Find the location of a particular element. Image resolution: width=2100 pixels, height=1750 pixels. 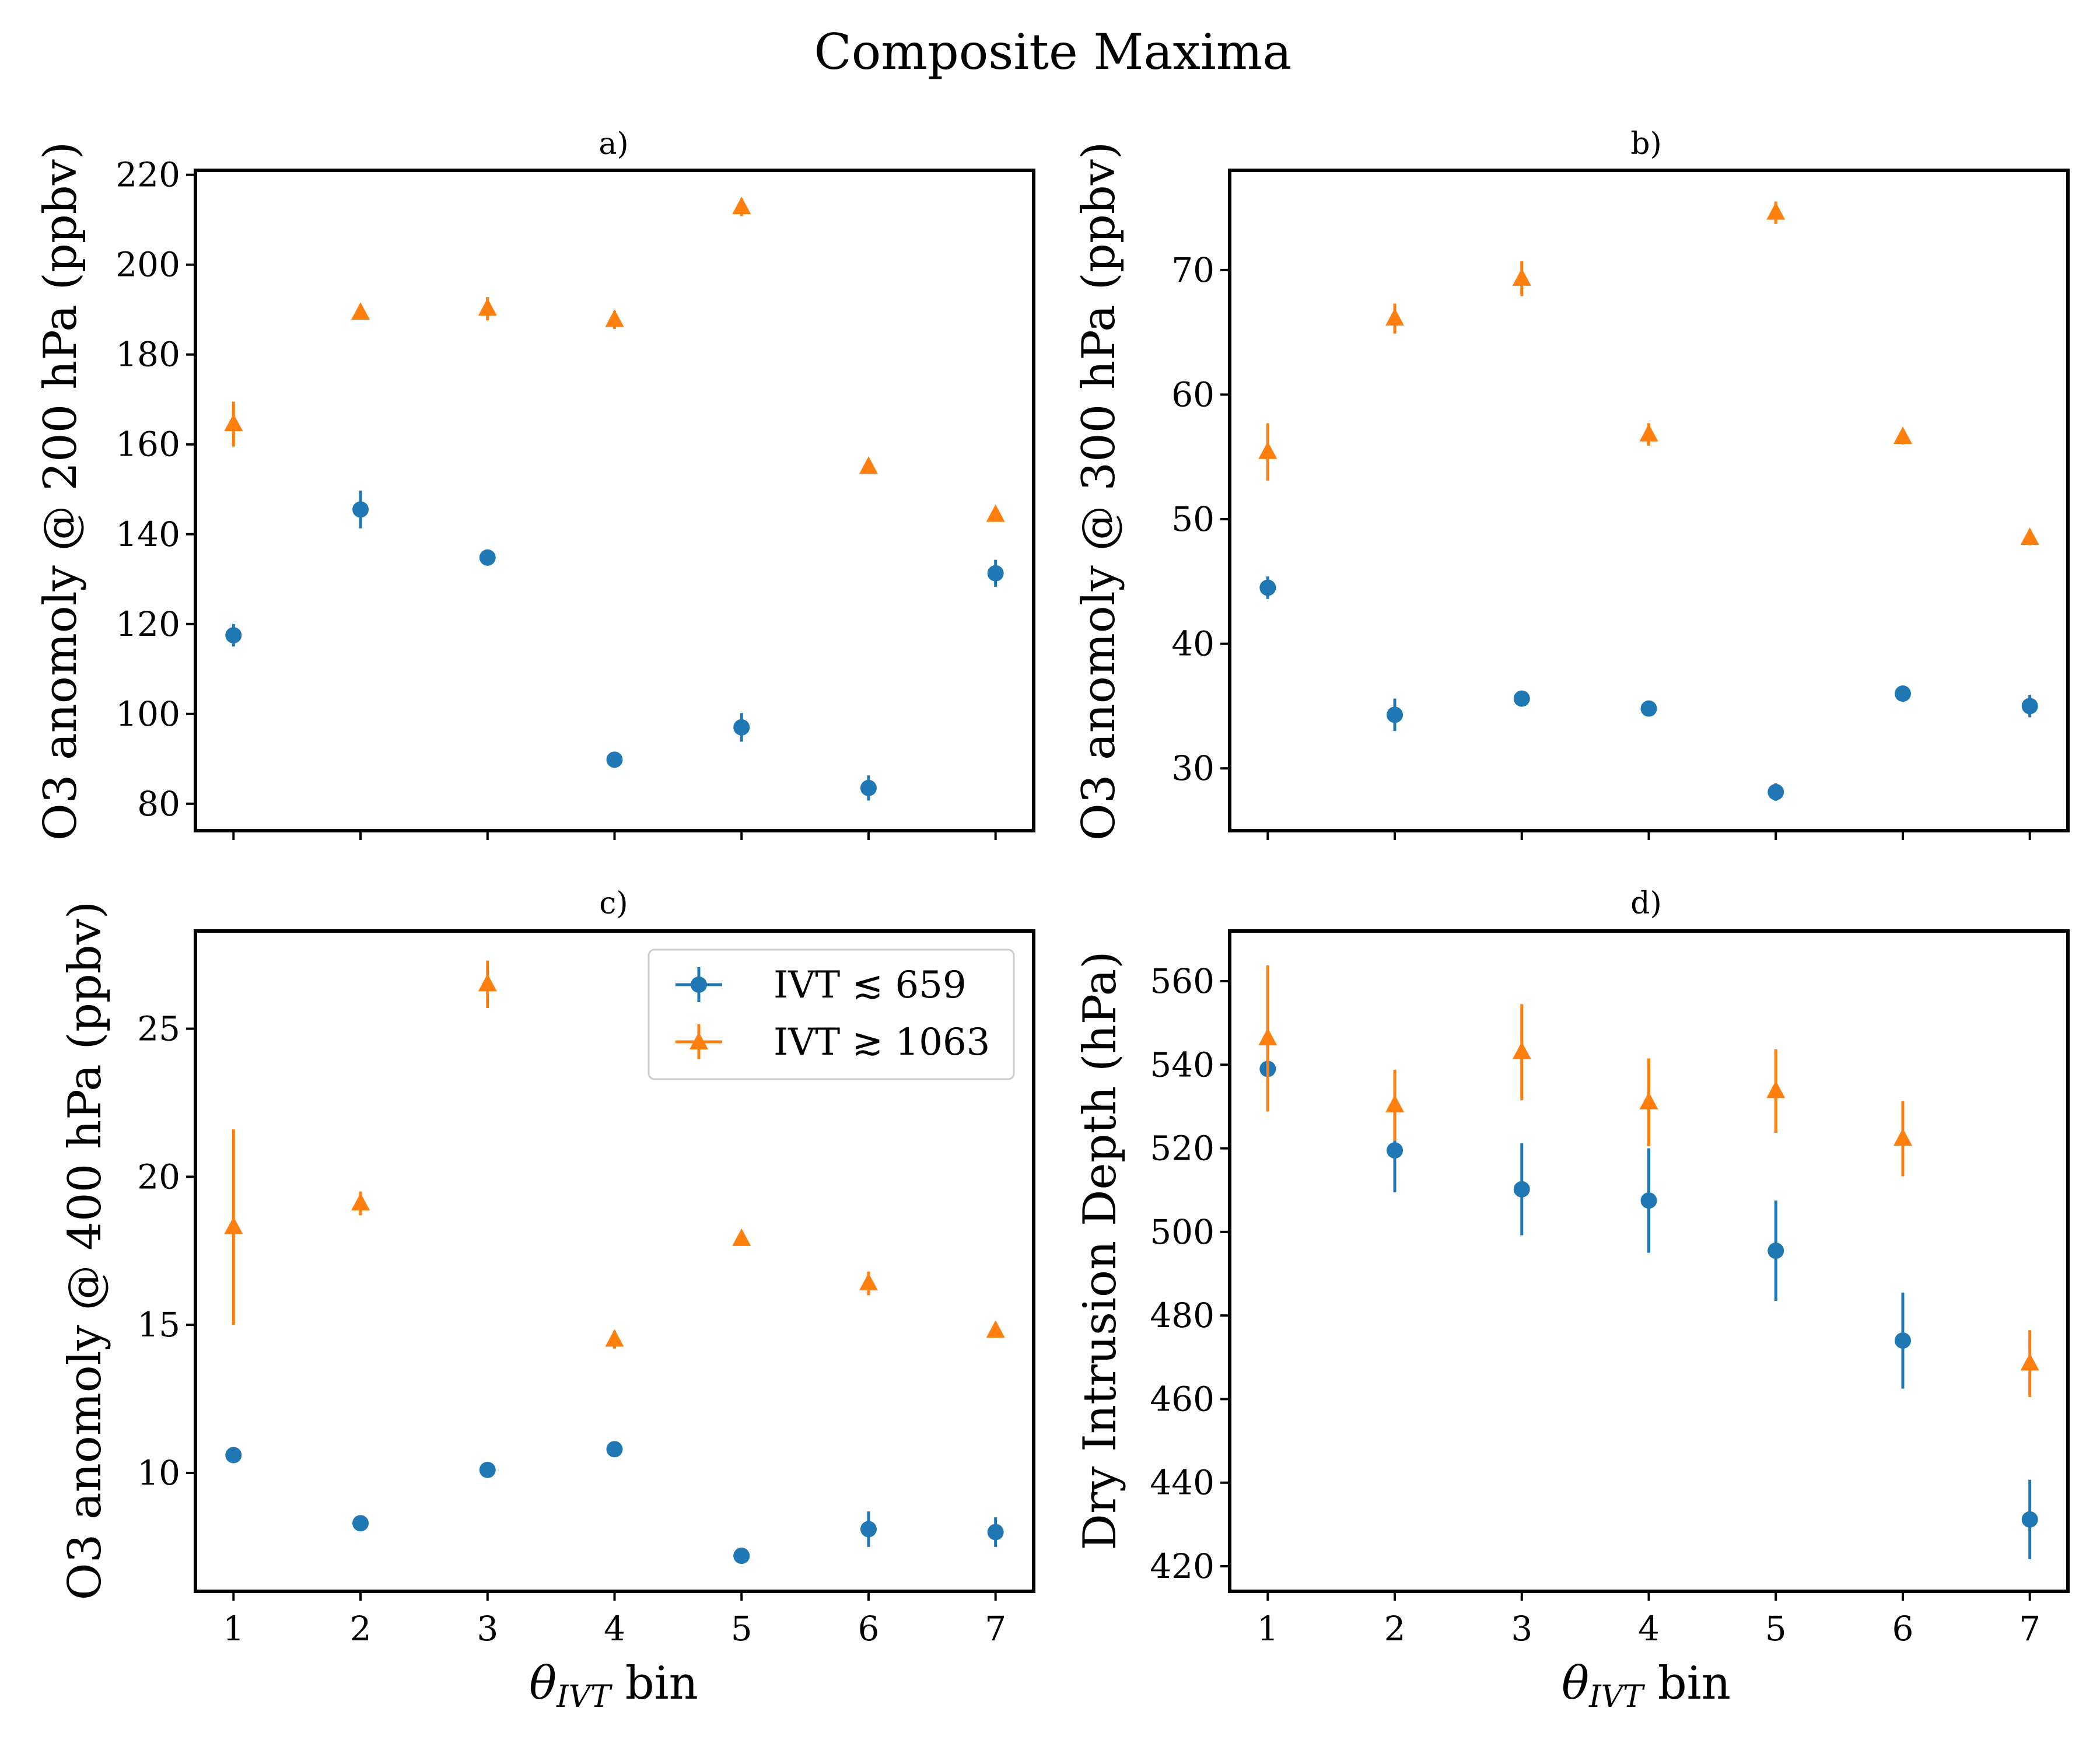

panel-d-ytick-label: 540 is located at coordinates (1182, 1064).